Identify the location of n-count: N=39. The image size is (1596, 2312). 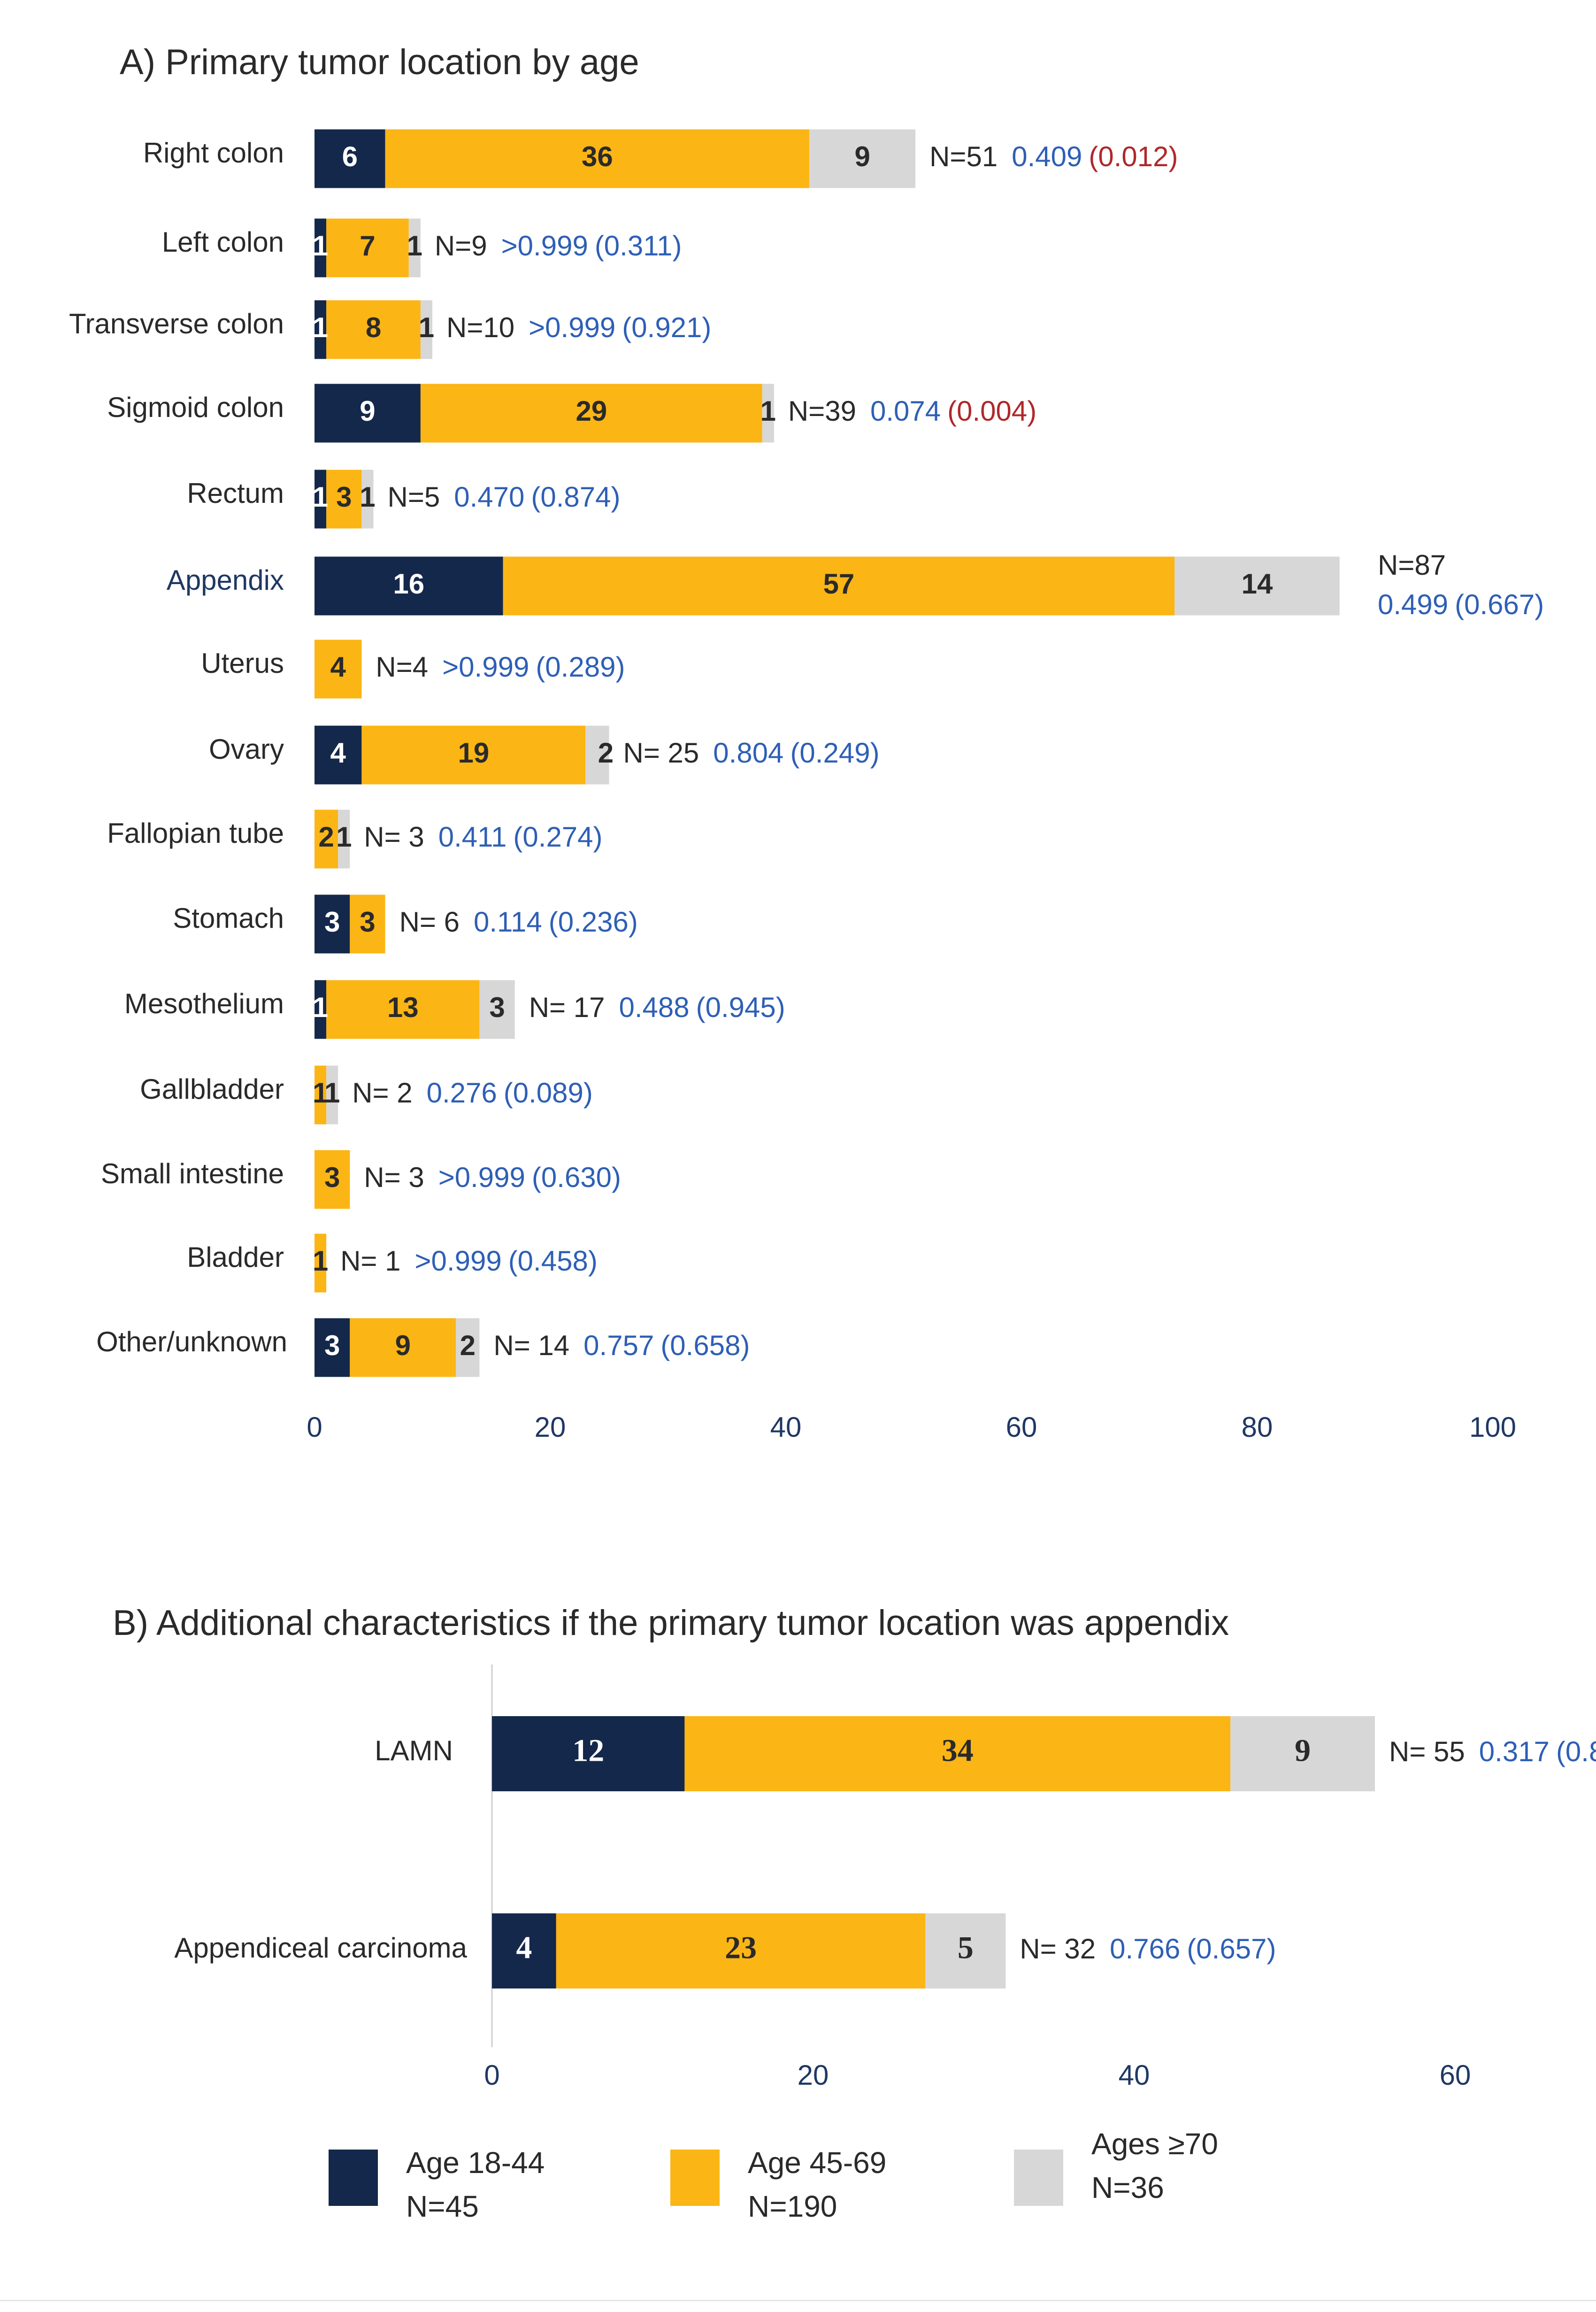
(822, 411).